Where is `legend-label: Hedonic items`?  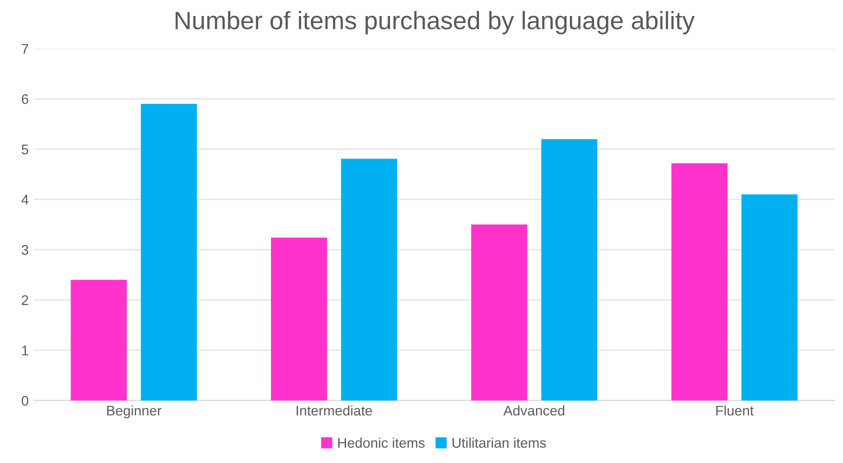
legend-label: Hedonic items is located at coordinates (381, 443).